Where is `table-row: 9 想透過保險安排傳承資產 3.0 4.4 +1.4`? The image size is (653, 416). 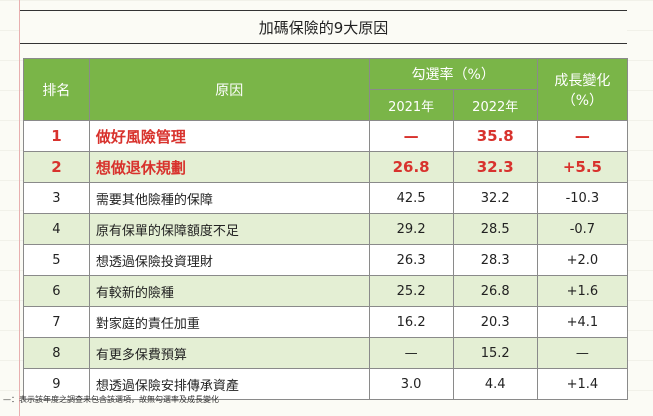 table-row: 9 想透過保險安排傳承資產 3.0 4.4 +1.4 is located at coordinates (326, 384).